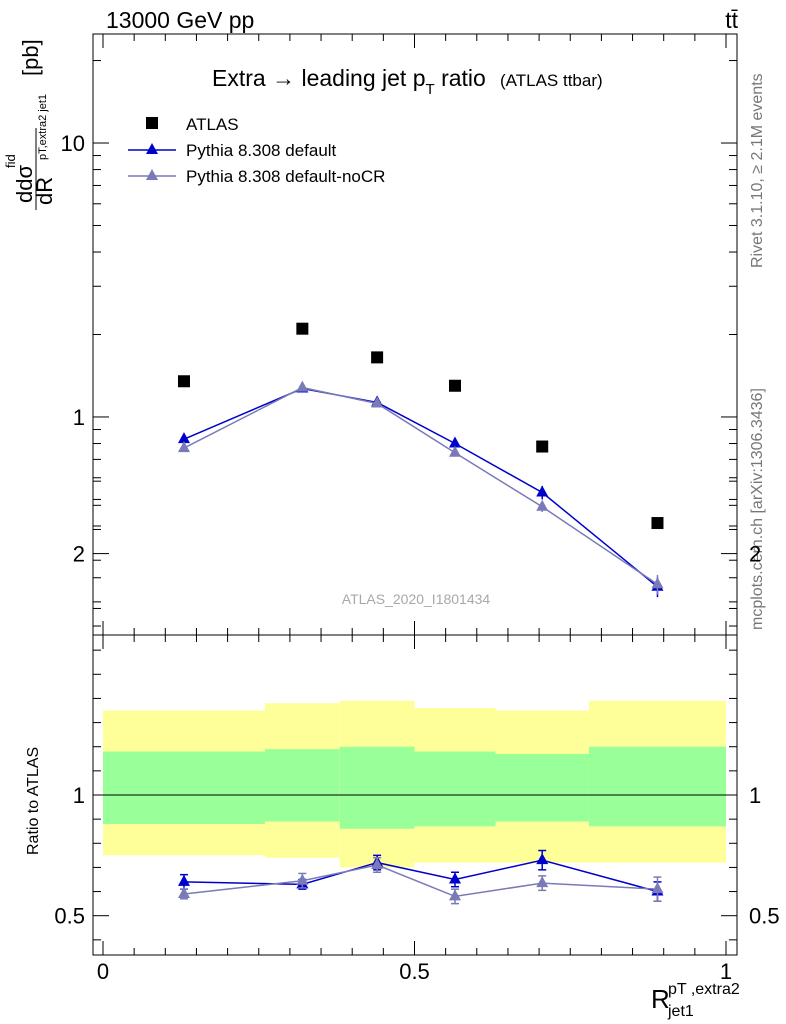 This screenshot has width=786, height=1024. Describe the element at coordinates (551, 80) in the screenshot. I see `plot-title-paren: (ATLAS ttbar)` at that location.